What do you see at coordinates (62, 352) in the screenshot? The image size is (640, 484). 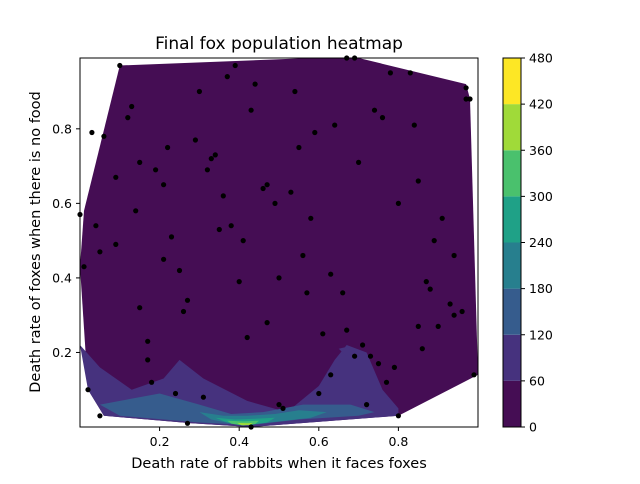 I see `y-tick-label: 0.2` at bounding box center [62, 352].